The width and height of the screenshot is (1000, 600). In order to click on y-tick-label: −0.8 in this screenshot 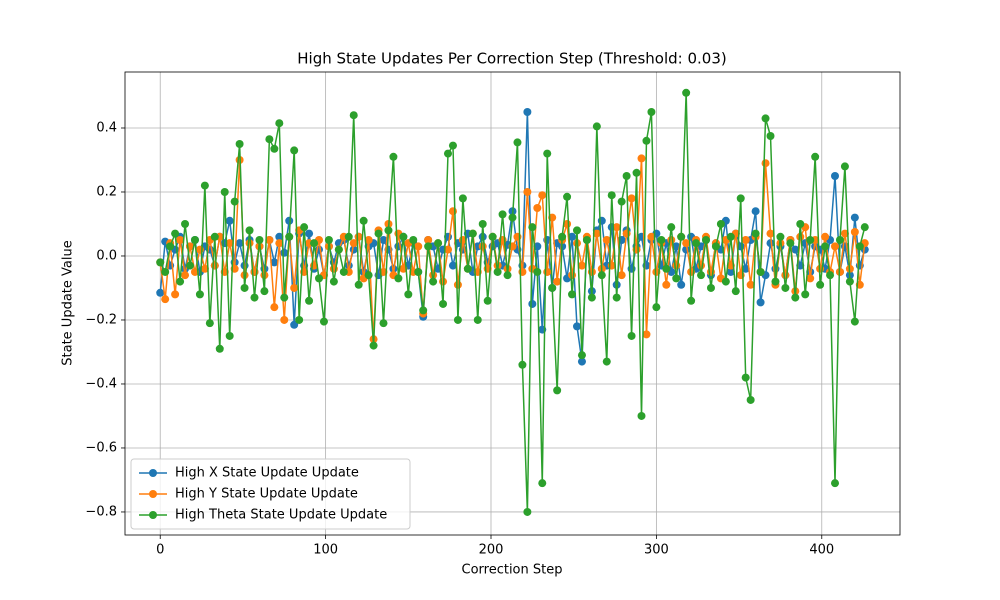, I will do `click(101, 511)`.